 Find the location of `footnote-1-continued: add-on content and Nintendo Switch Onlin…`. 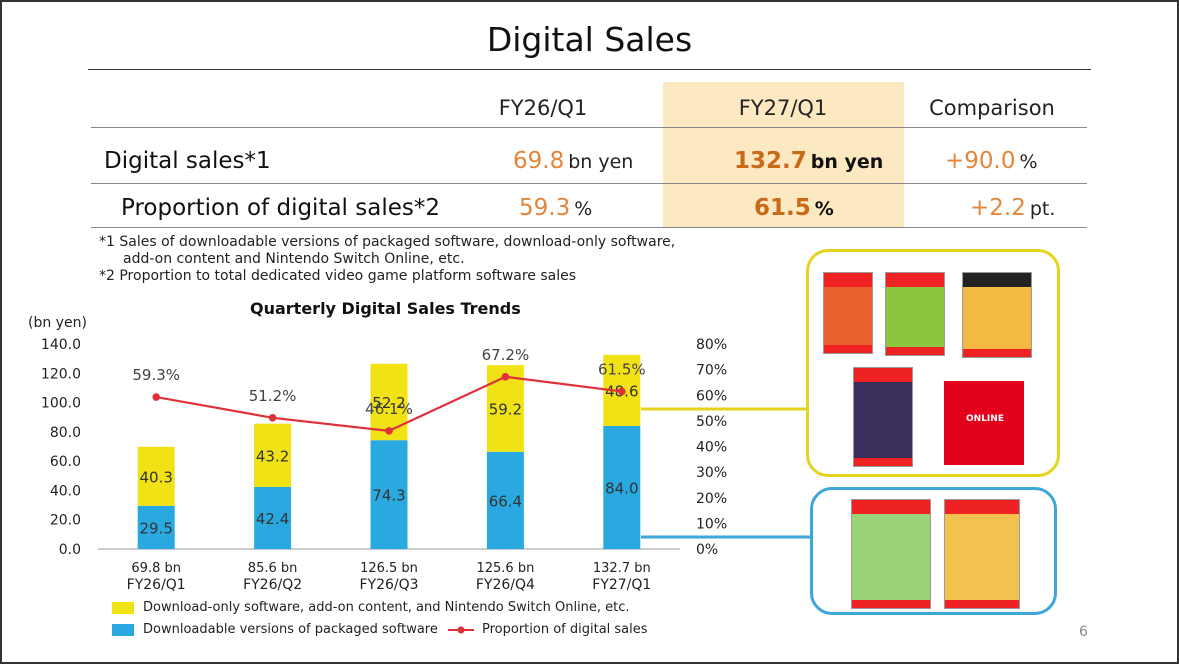

footnote-1-continued: add-on content and Nintendo Switch Onlin… is located at coordinates (294, 259).